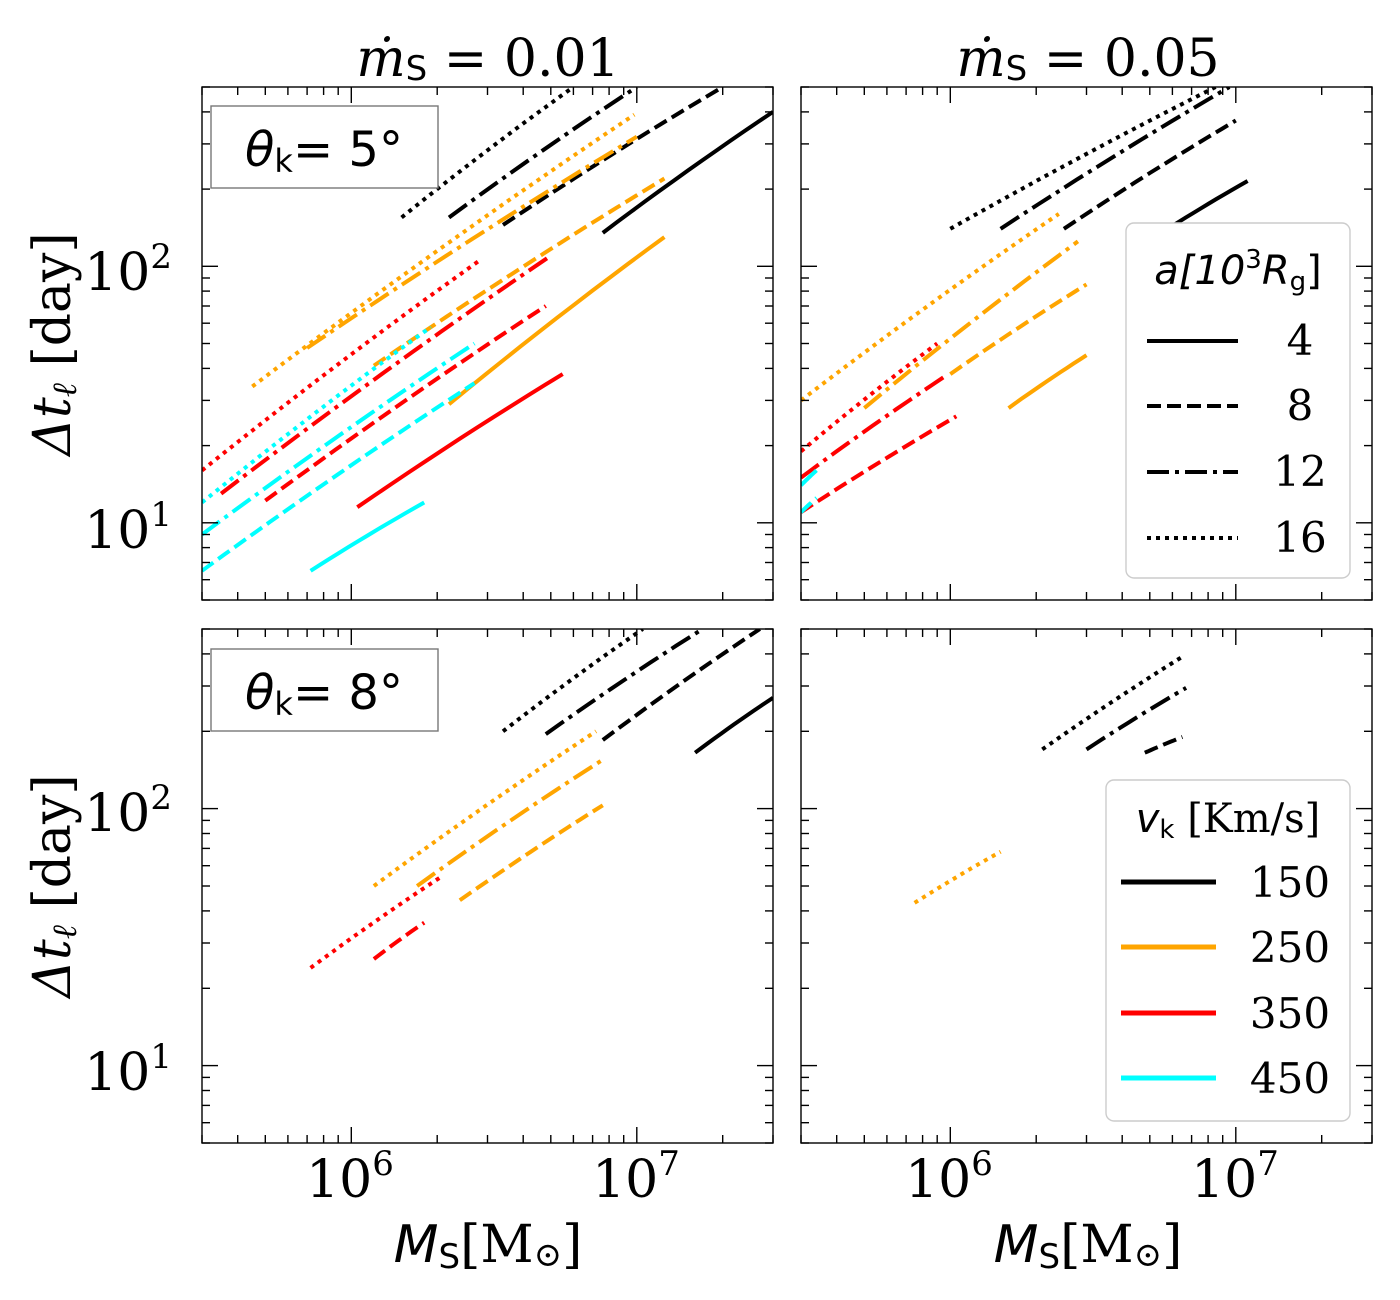 This screenshot has width=1400, height=1300. I want to click on series-line-v450-a4, so click(367, 536).